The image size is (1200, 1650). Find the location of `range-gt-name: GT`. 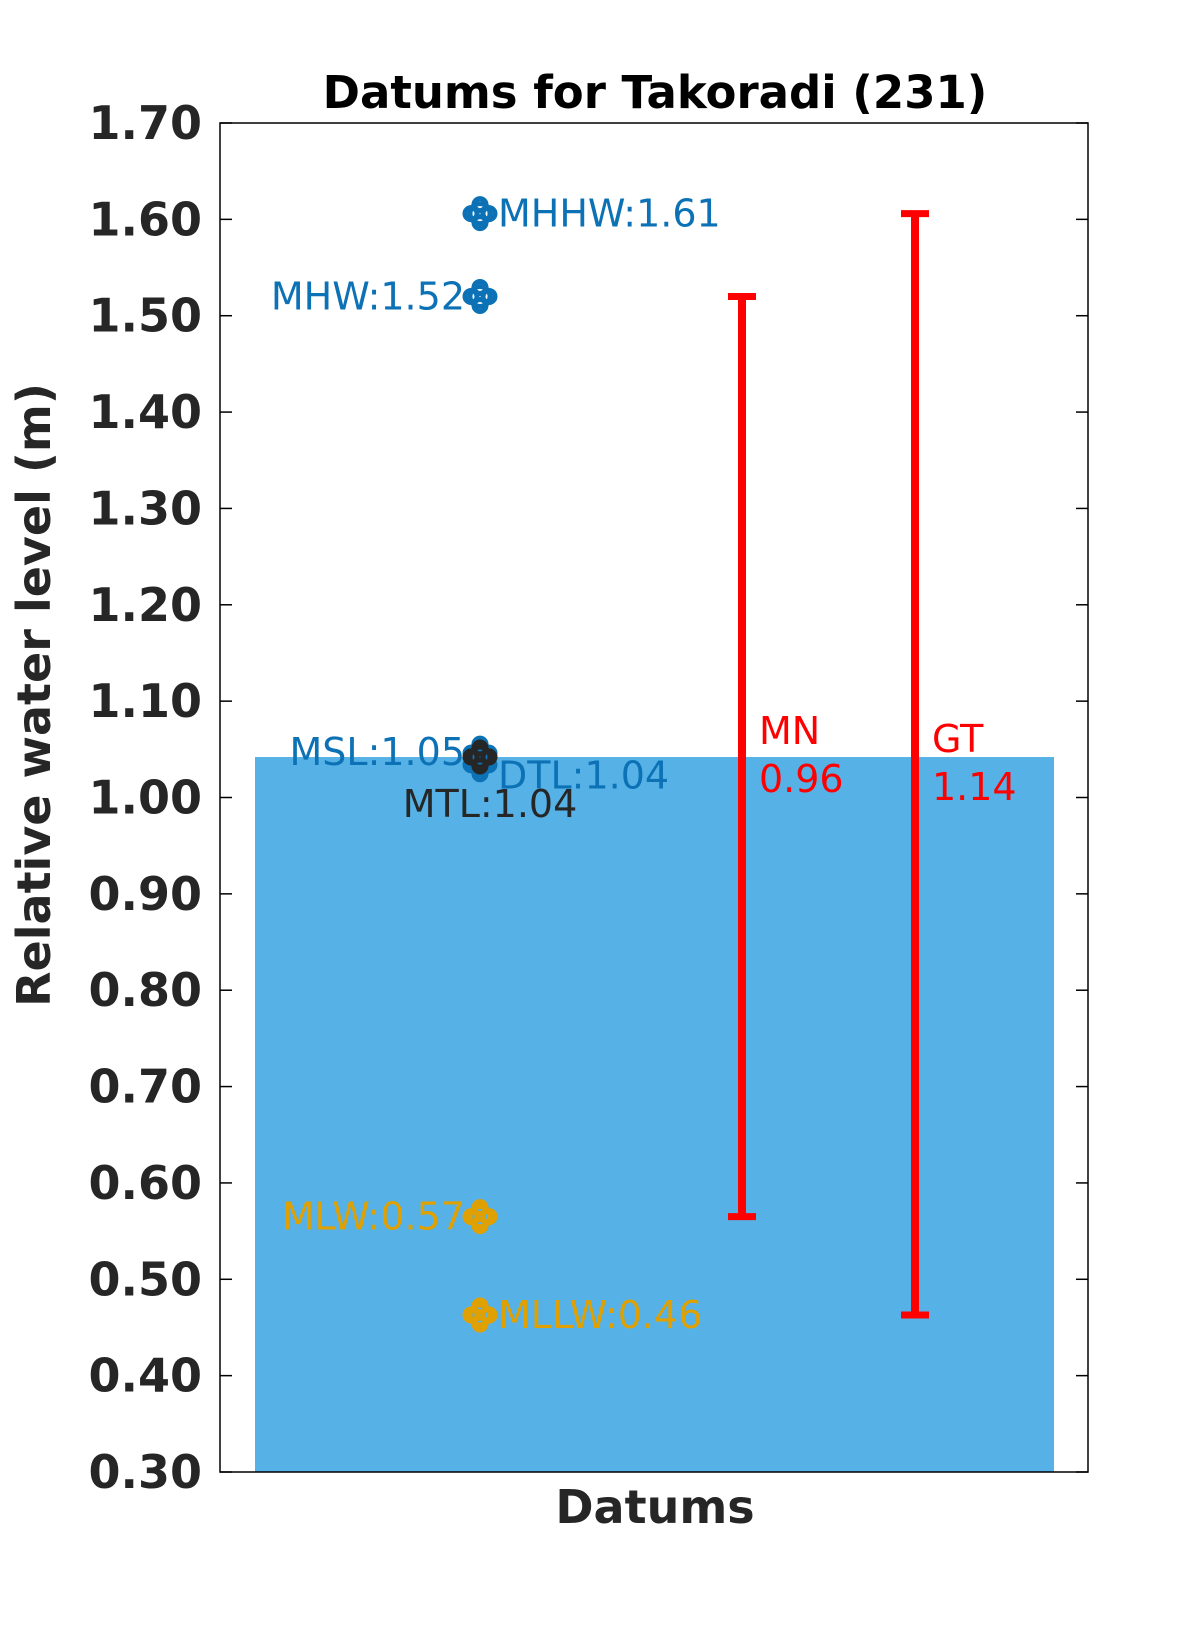

range-gt-name: GT is located at coordinates (958, 739).